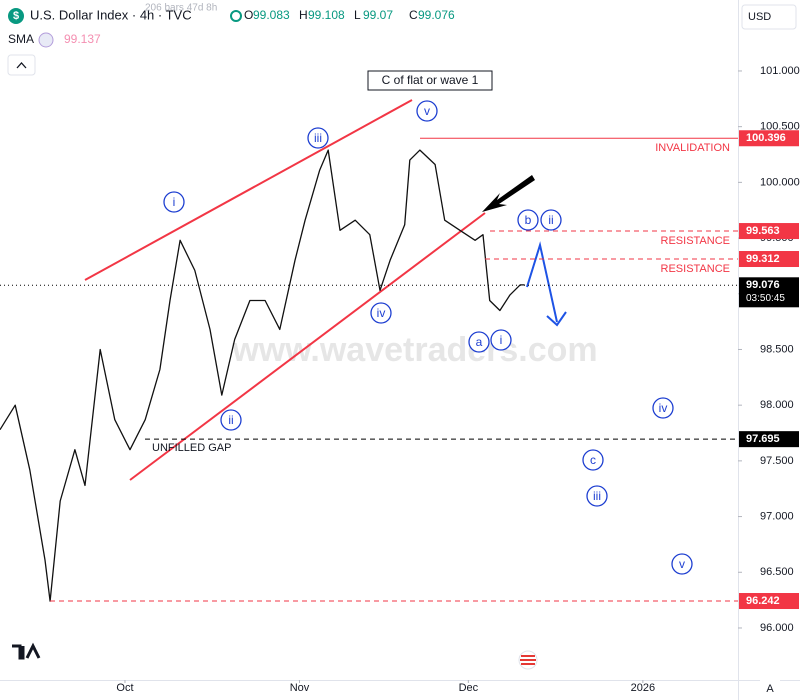 The image size is (800, 700). I want to click on y-tick-label: 98.000, so click(777, 405).